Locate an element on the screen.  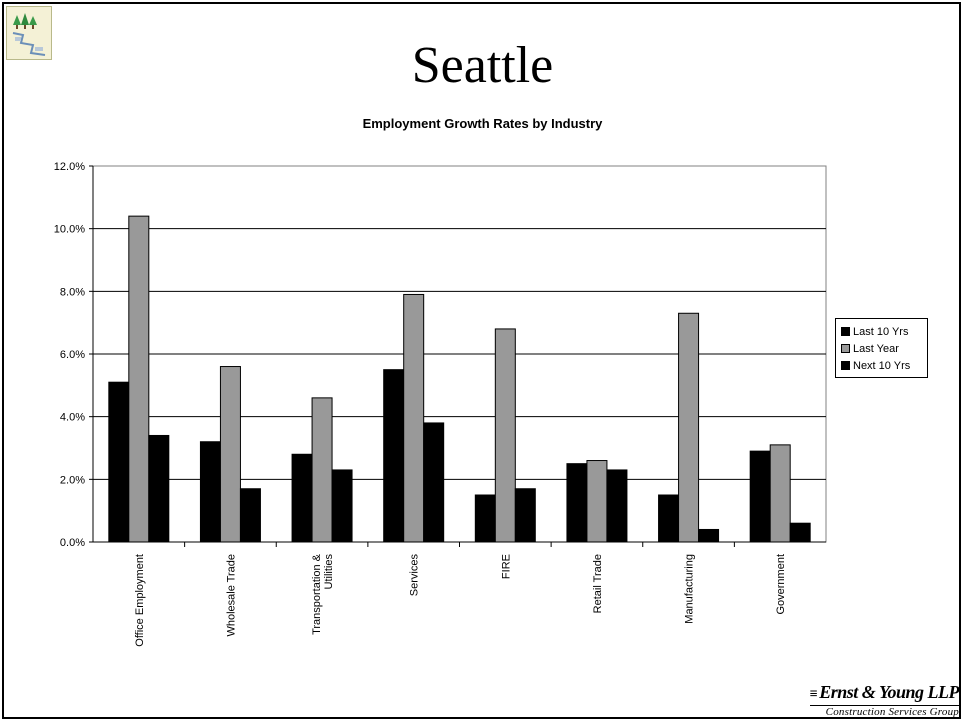
footer-brand: Ernst & Young LLP is located at coordinates (889, 692).